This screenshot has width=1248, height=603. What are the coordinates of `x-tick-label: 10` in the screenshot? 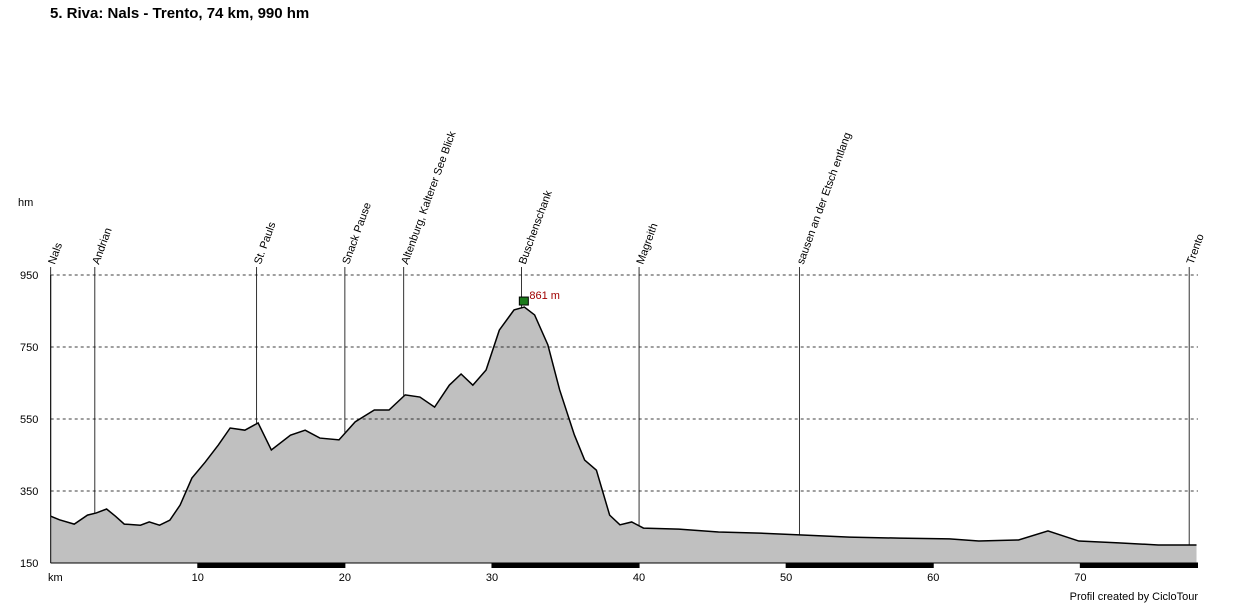 It's located at (198, 578).